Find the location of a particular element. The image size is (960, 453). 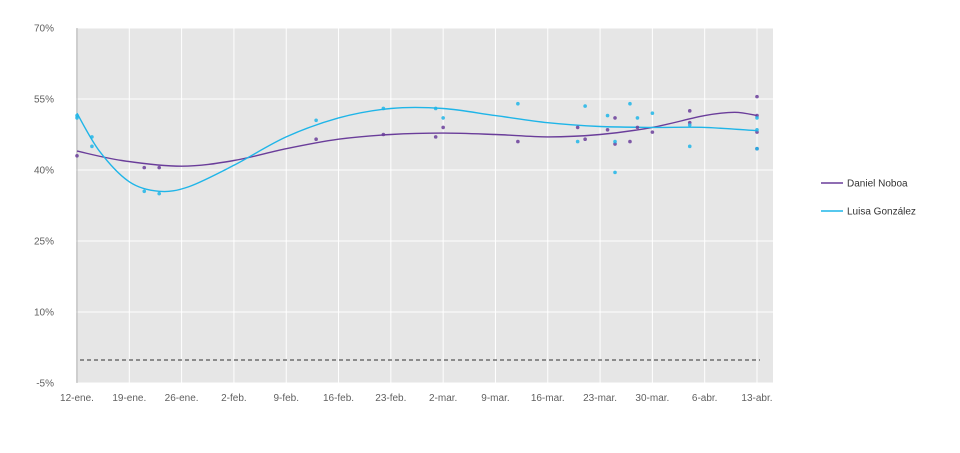

x-tick-label: 12-ene. is located at coordinates (77, 398).